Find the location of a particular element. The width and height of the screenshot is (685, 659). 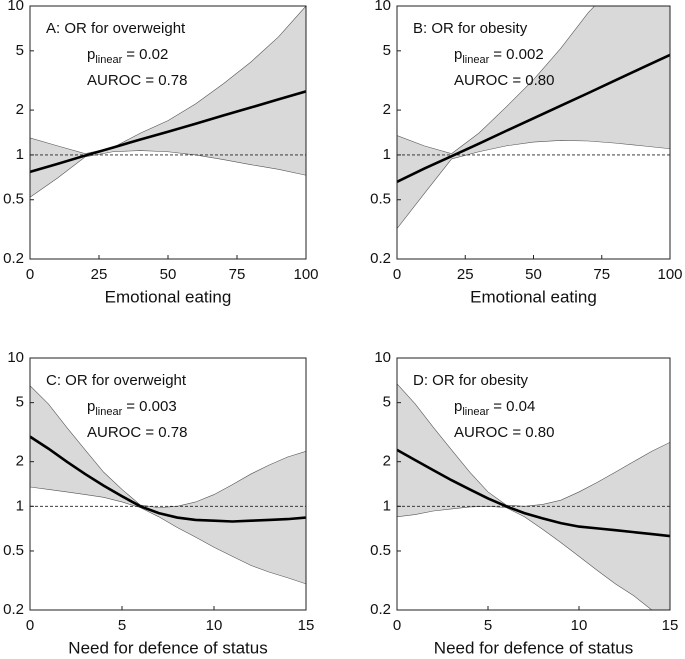

p-linear: plinear = 0.04 is located at coordinates (494, 408).